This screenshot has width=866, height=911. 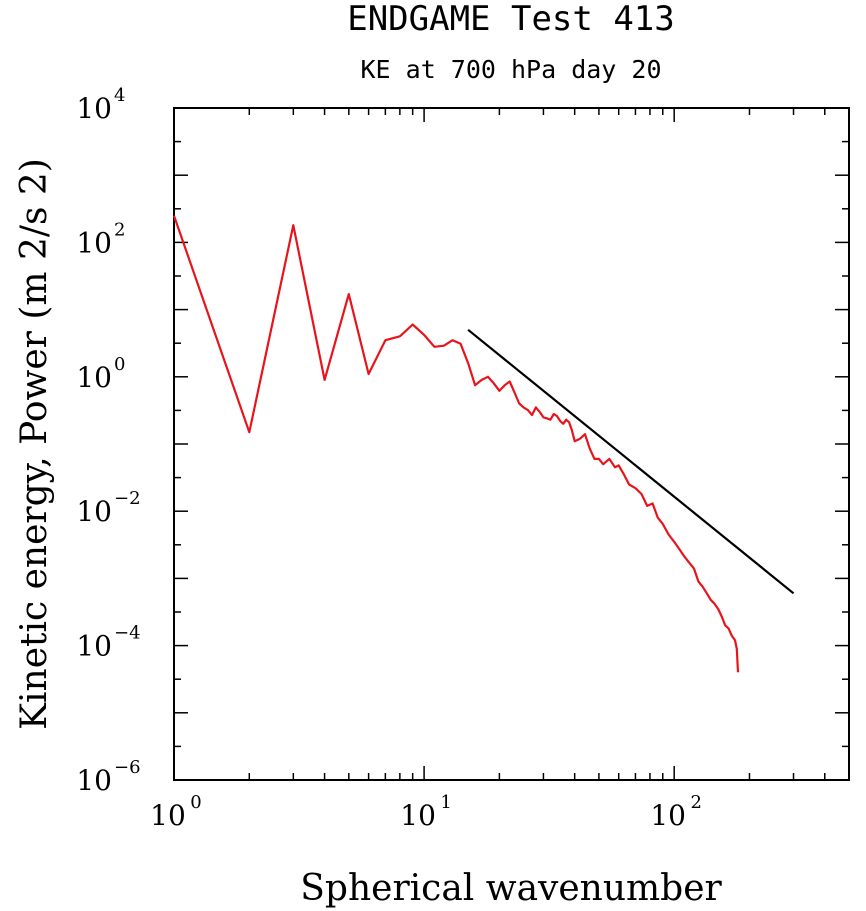 I want to click on chart-title: ENDGAME Test 413, so click(x=511, y=19).